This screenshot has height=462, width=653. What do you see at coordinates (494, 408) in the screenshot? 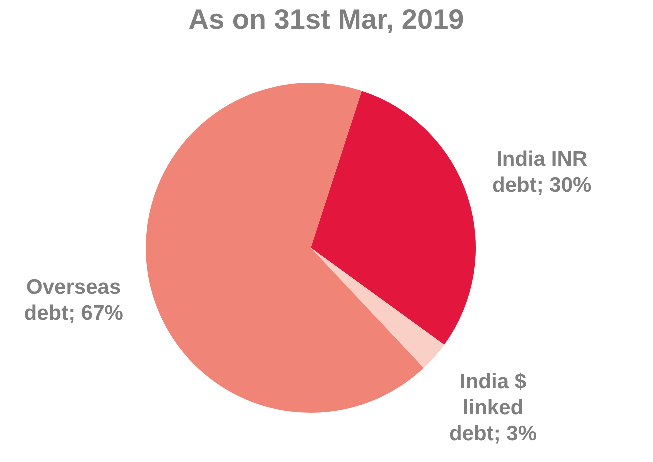
I see `slice-label: India $ linked debt; 3%` at bounding box center [494, 408].